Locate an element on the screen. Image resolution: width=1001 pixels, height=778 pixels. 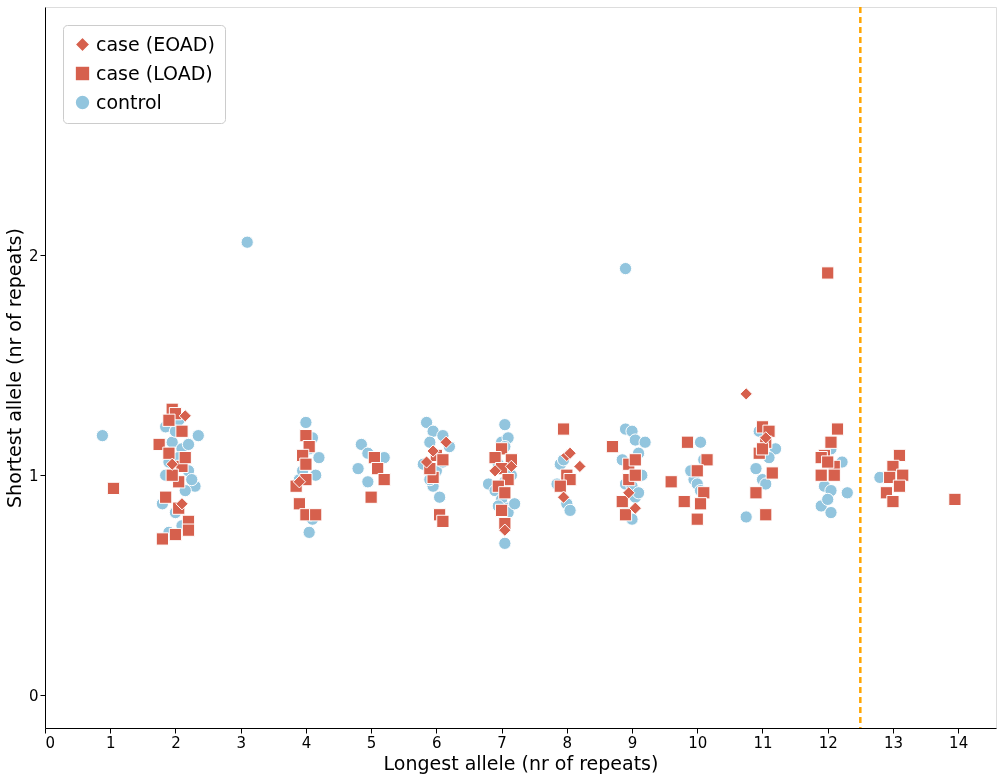
x-tick-label: 7 is located at coordinates (502, 742).